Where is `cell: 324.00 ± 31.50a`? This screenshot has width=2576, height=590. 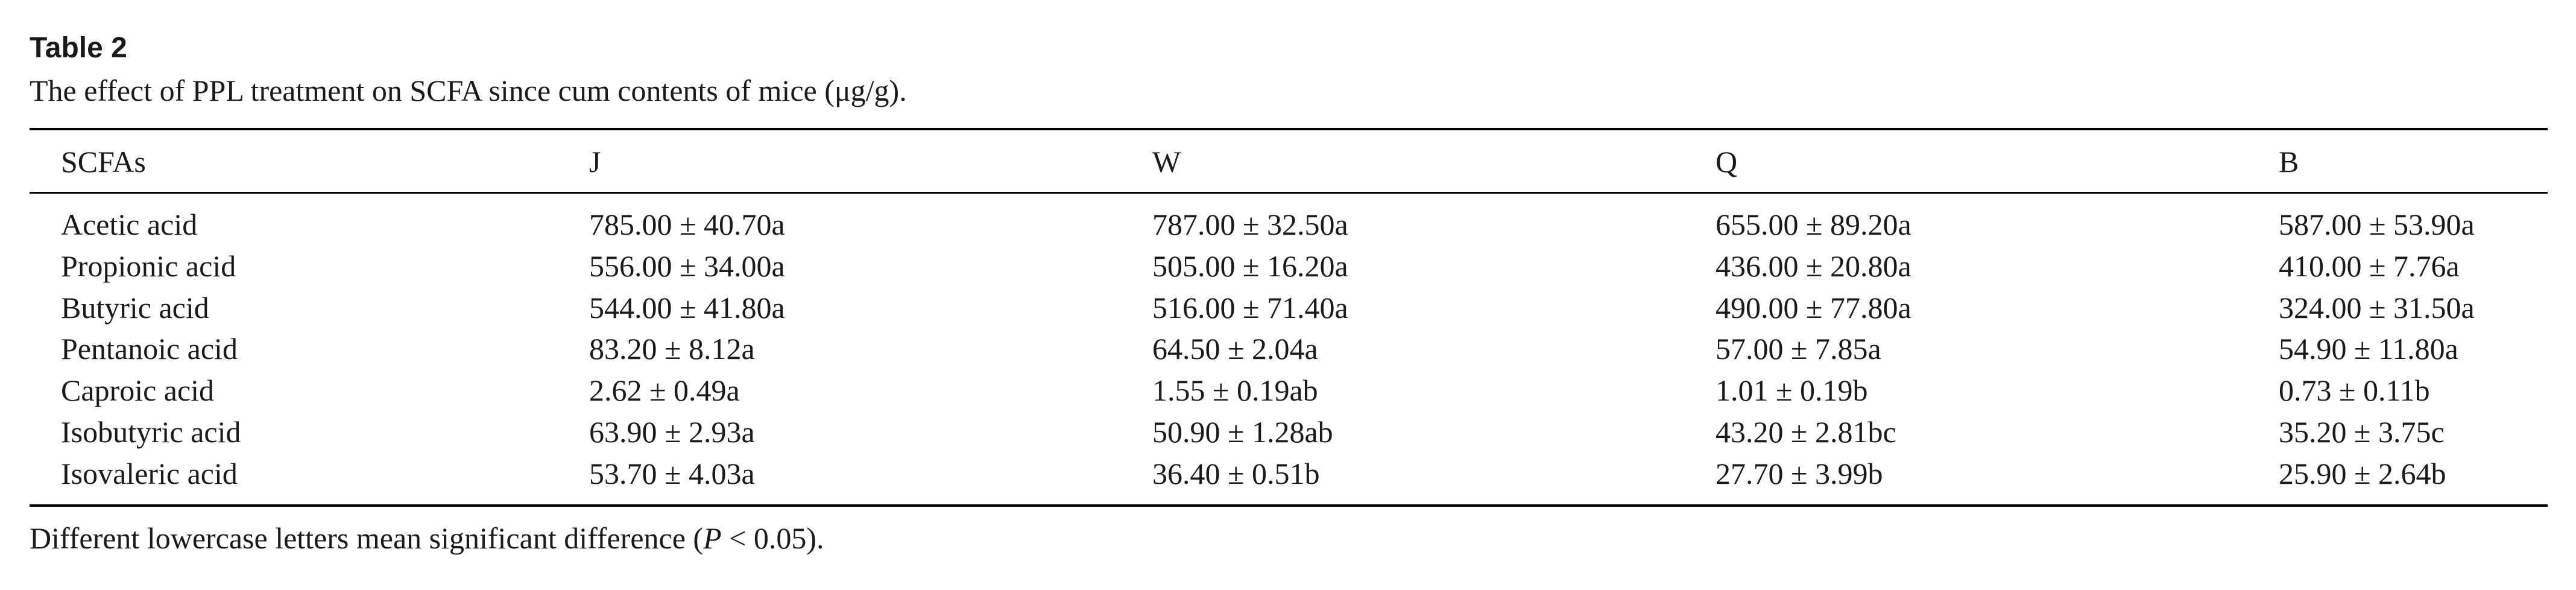 cell: 324.00 ± 31.50a is located at coordinates (2377, 307).